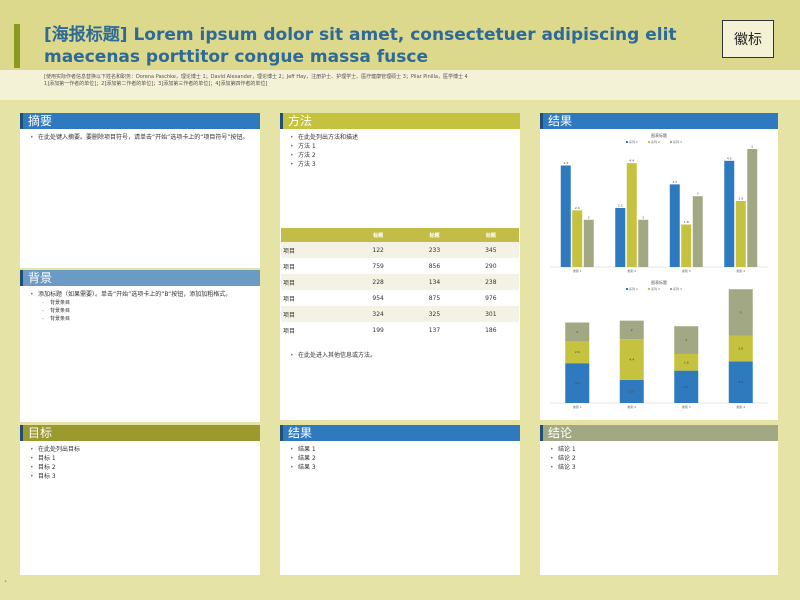 The height and width of the screenshot is (600, 800). What do you see at coordinates (400, 155) in the screenshot?
I see `list-item: 方法 2` at bounding box center [400, 155].